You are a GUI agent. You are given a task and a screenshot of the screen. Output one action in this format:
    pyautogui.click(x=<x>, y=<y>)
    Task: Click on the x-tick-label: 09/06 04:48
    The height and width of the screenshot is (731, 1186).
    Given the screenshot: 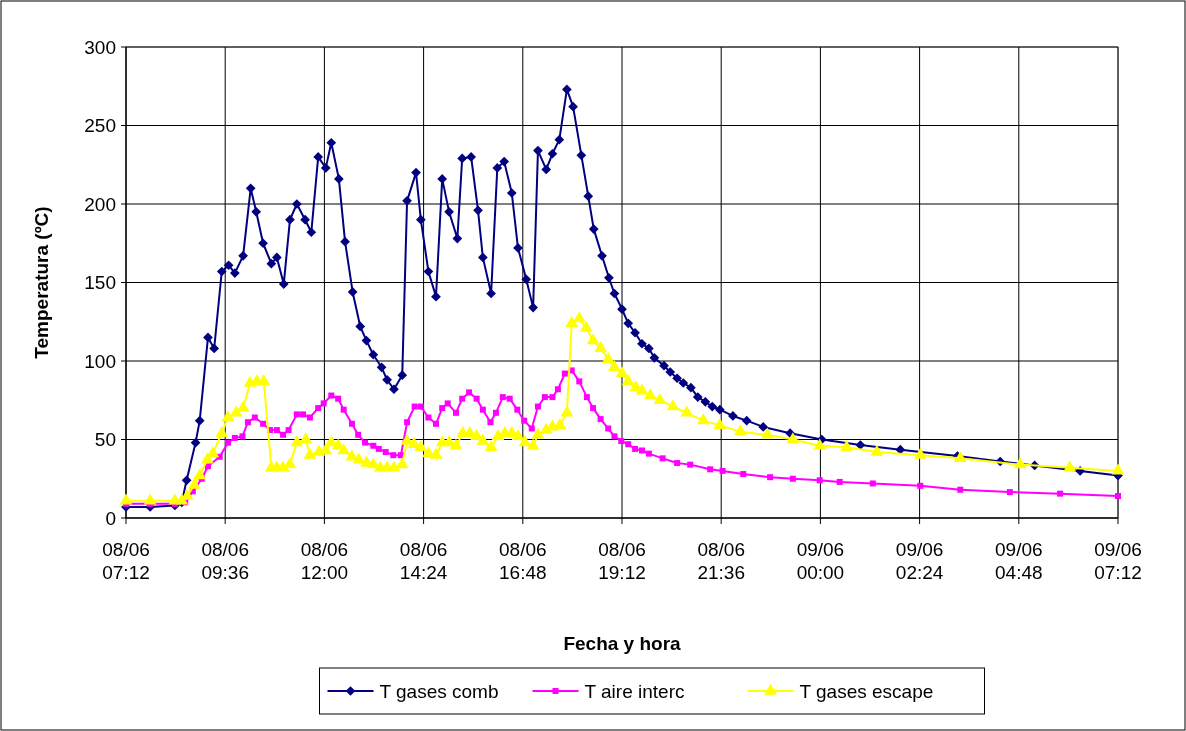 What is the action you would take?
    pyautogui.click(x=1019, y=561)
    